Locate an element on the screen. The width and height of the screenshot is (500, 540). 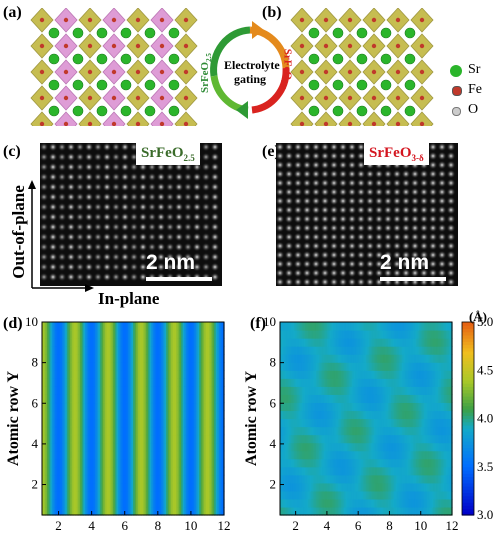
scale-bar-c is located at coordinates (179, 279).